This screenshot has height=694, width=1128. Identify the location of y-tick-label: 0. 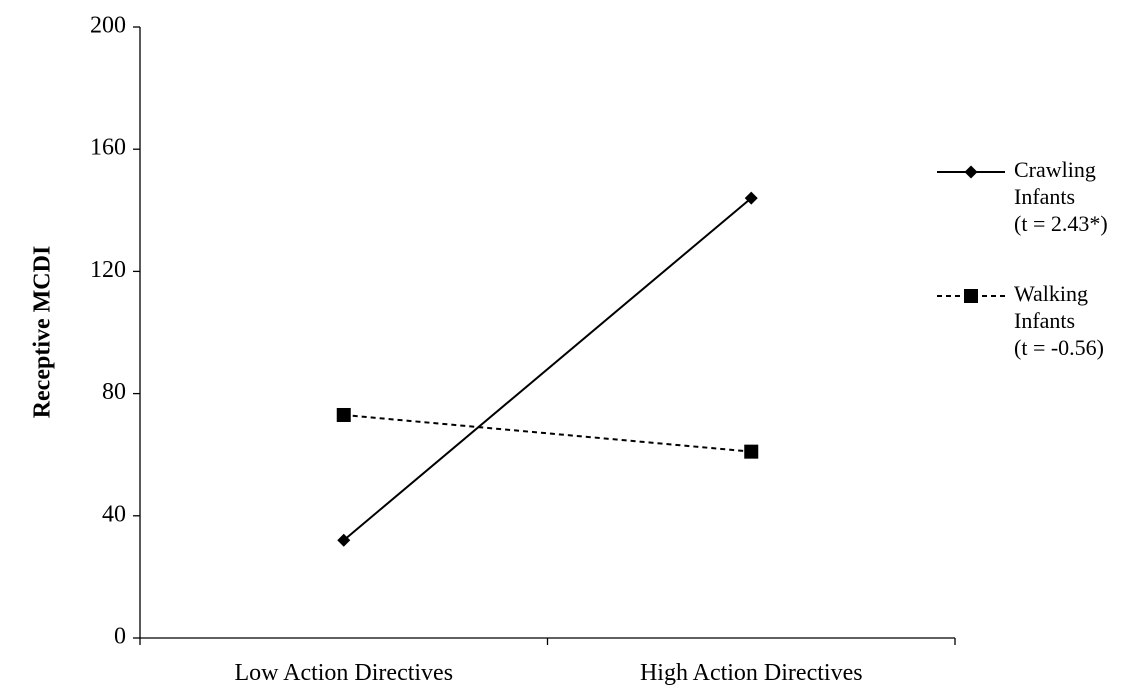
(120, 637).